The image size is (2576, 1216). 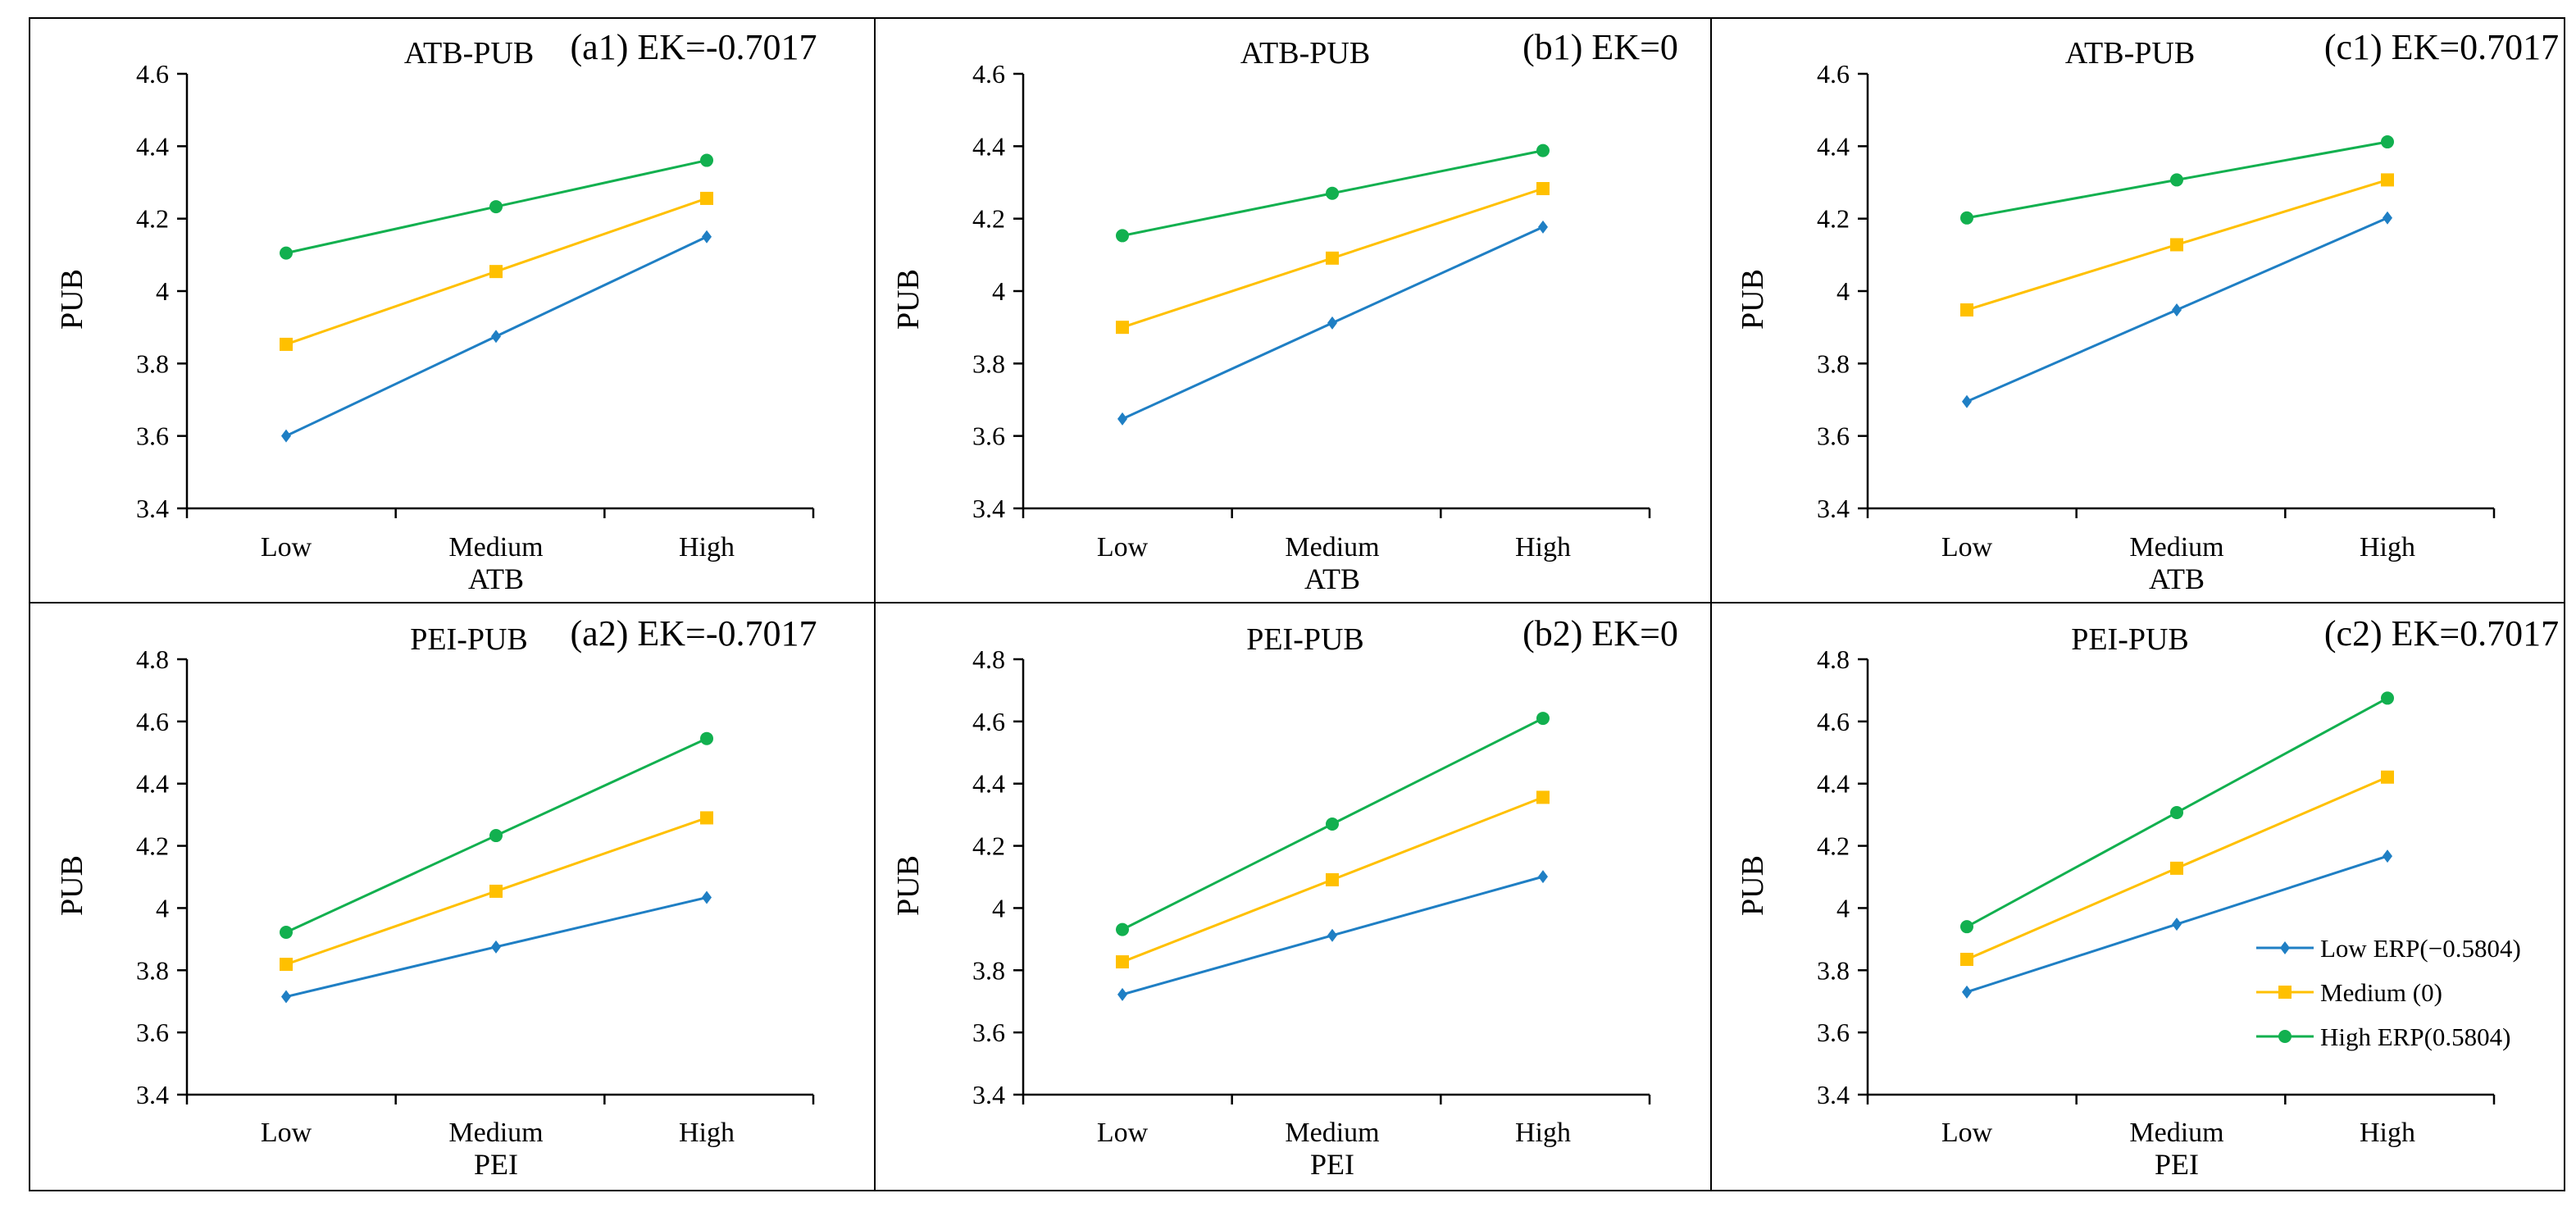 What do you see at coordinates (2441, 633) in the screenshot?
I see `panel-label: (c2) EK=0.7017` at bounding box center [2441, 633].